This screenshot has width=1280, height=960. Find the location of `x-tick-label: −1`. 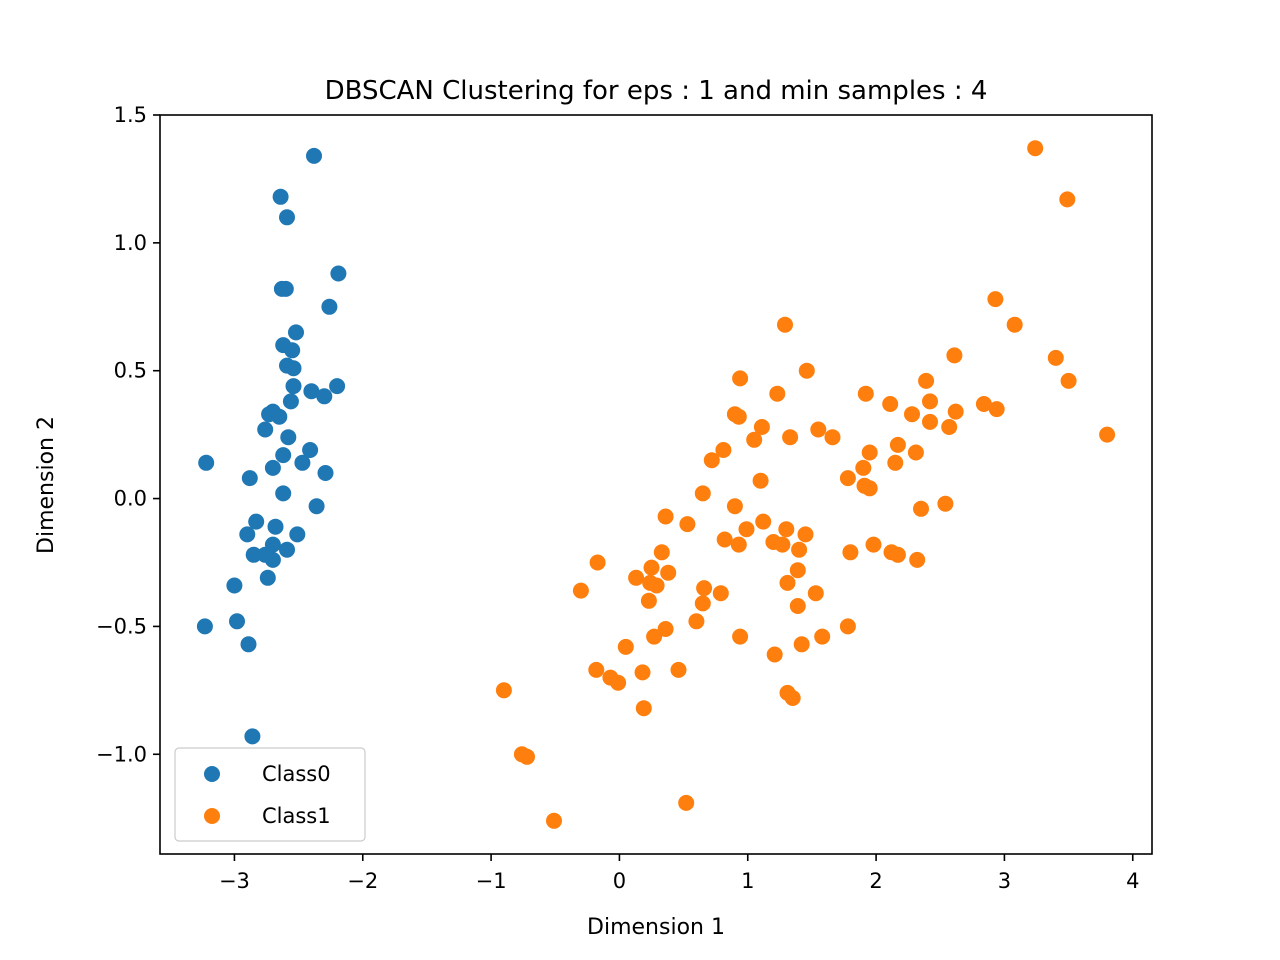

x-tick-label: −1 is located at coordinates (491, 881).